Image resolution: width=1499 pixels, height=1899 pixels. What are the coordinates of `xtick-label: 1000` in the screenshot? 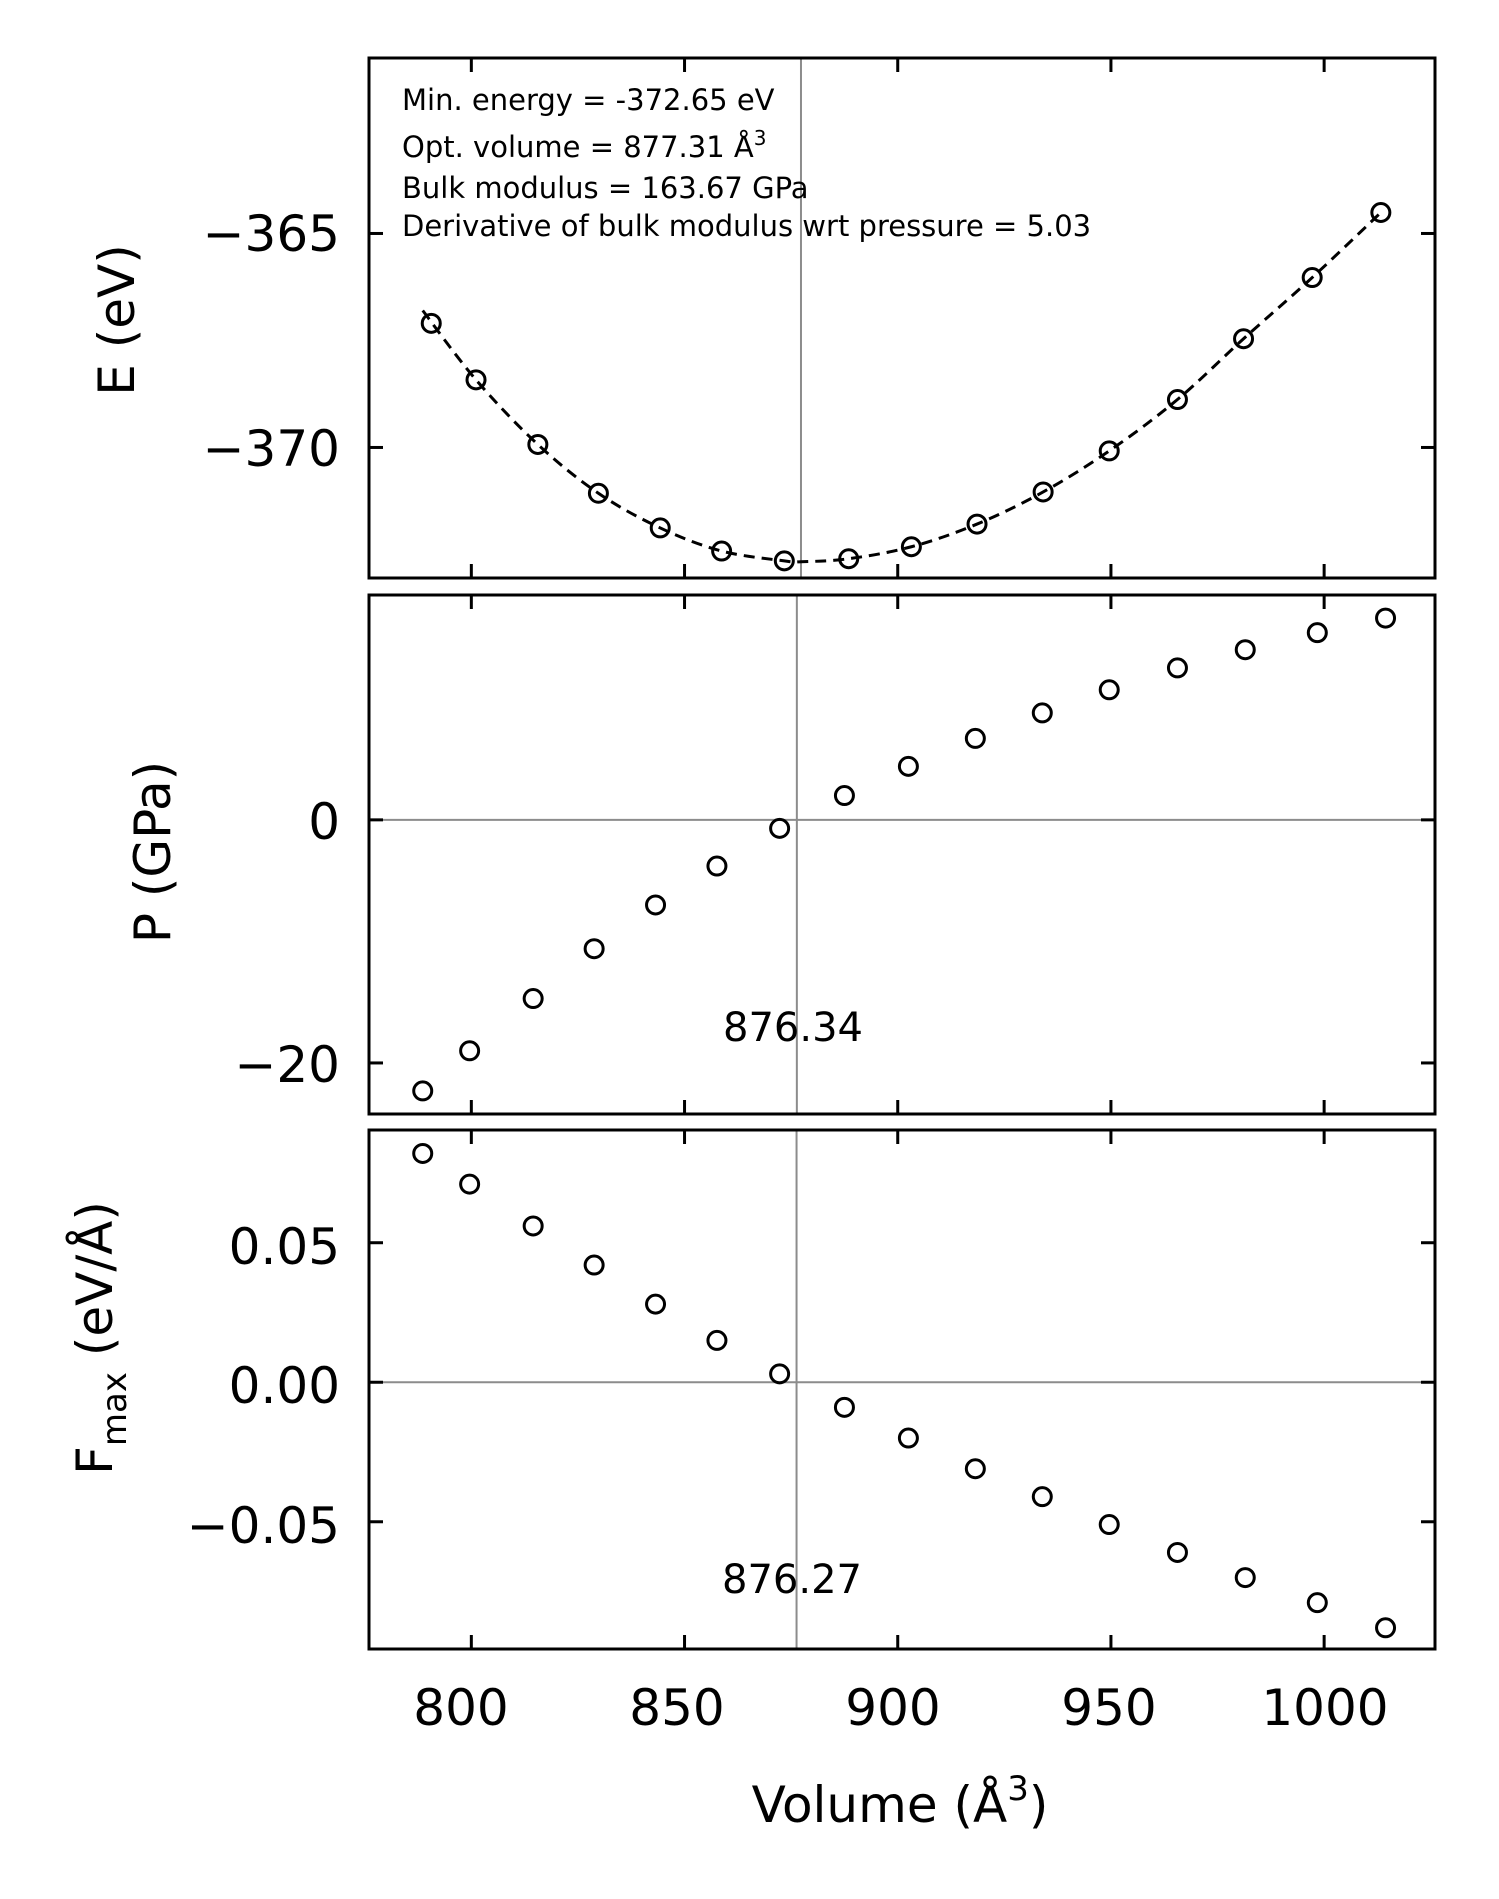 It's located at (1324, 1708).